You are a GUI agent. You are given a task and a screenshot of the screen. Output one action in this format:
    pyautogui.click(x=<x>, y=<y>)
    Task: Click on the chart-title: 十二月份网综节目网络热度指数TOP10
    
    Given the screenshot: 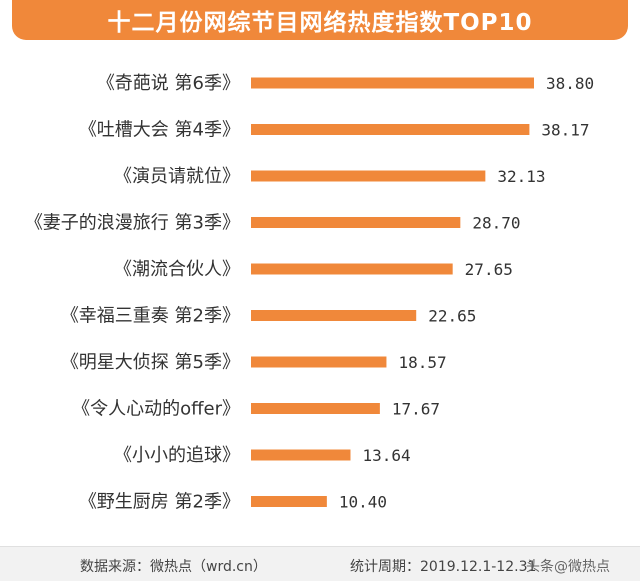 What is the action you would take?
    pyautogui.click(x=320, y=23)
    